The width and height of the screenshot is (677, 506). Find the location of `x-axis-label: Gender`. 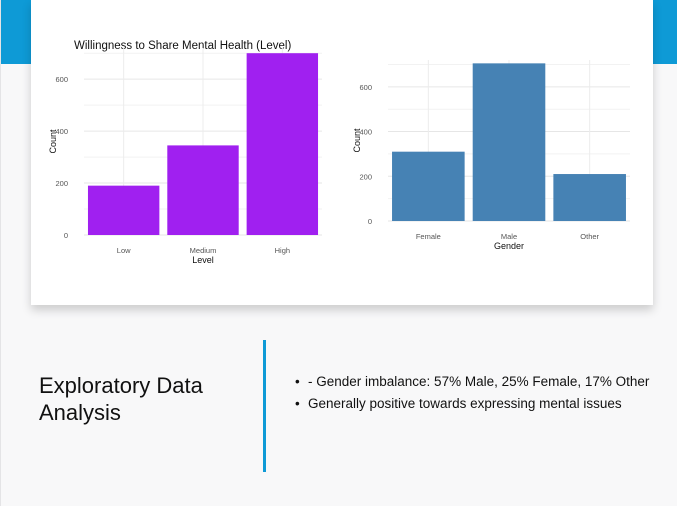

x-axis-label: Gender is located at coordinates (509, 246).